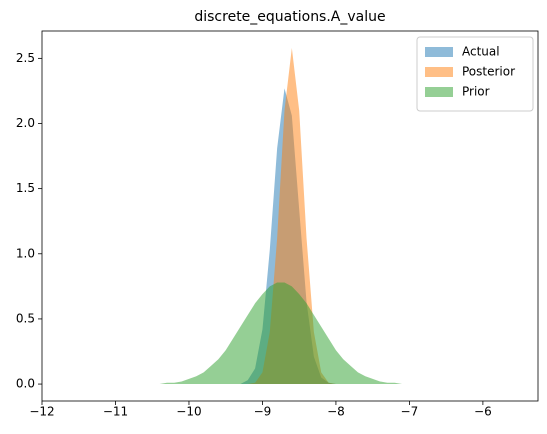  What do you see at coordinates (289, 17) in the screenshot?
I see `chart-title: discrete_equations.A_value` at bounding box center [289, 17].